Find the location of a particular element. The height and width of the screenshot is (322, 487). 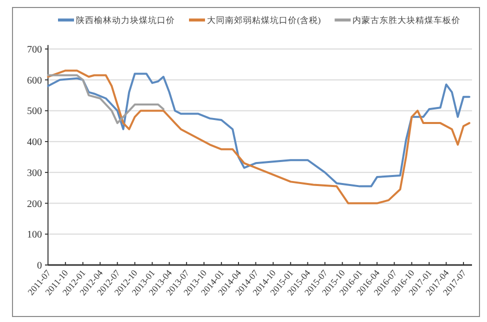

y-tick-label: 600 is located at coordinates (34, 80).